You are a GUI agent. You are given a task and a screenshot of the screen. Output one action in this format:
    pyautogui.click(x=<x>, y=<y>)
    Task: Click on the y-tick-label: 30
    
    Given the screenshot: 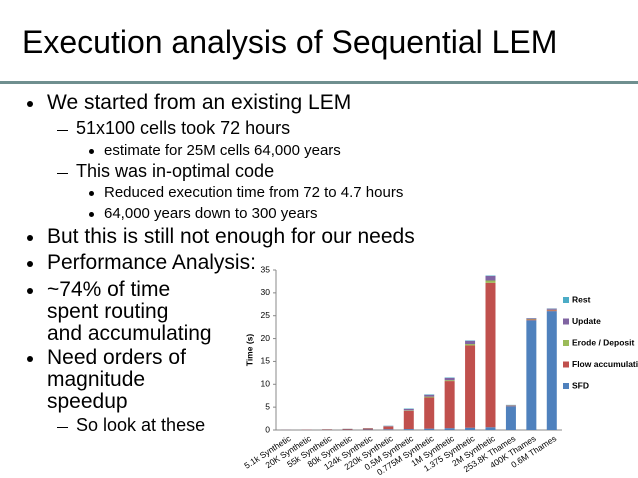 What is the action you would take?
    pyautogui.click(x=266, y=292)
    